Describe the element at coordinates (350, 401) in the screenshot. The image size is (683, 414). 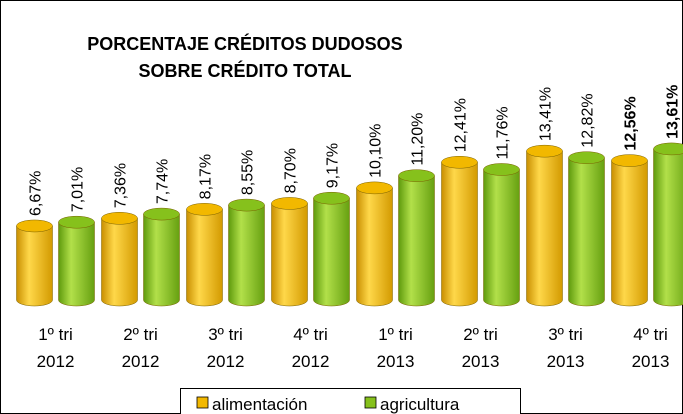
I see `legend` at that location.